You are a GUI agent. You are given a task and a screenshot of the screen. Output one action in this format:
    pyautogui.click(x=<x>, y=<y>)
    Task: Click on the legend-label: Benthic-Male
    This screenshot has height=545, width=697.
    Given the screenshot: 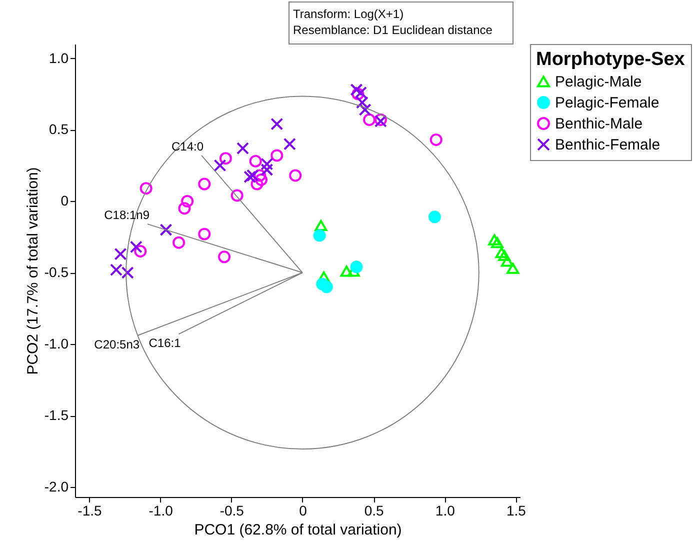 What is the action you would take?
    pyautogui.click(x=599, y=124)
    